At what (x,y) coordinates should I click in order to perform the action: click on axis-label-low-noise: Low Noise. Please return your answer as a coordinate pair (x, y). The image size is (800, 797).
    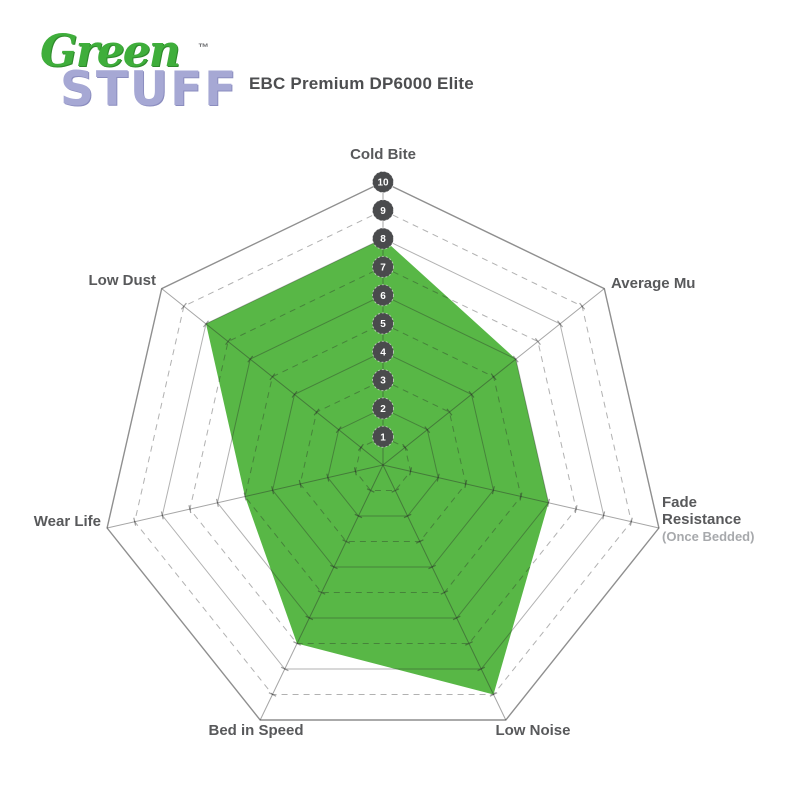
    Looking at the image, I should click on (533, 730).